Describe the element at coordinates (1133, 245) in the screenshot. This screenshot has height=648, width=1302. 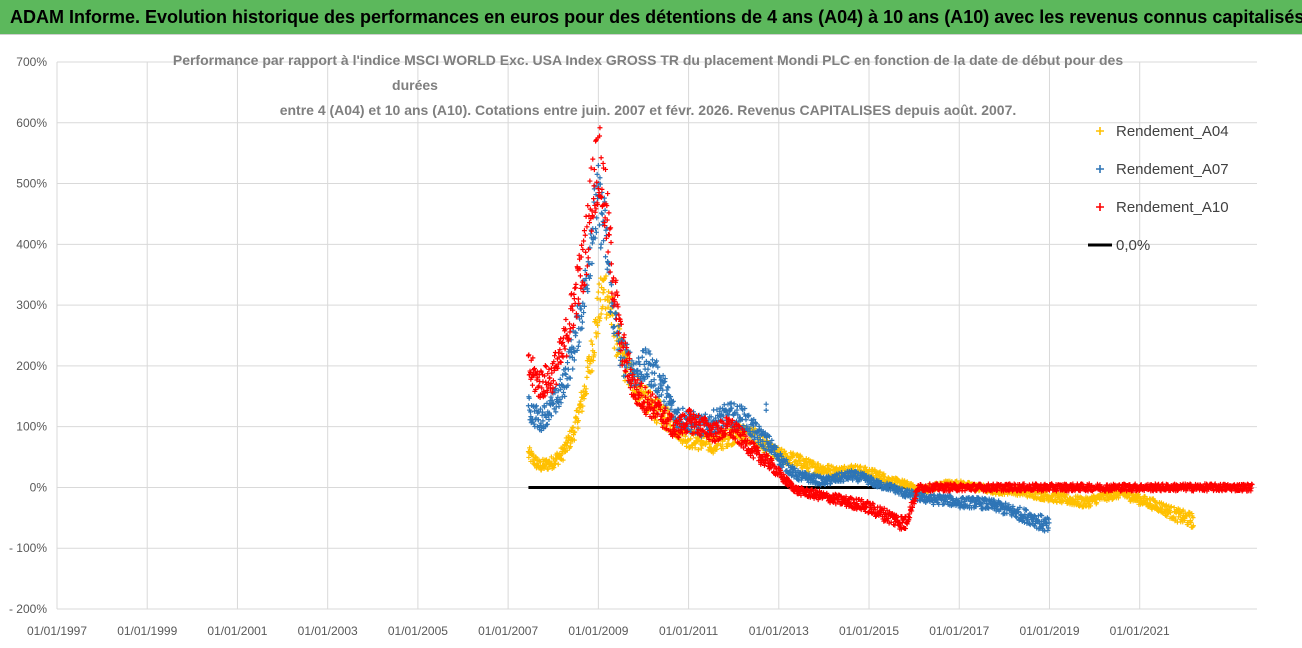
I see `legend-label: 0,0%` at that location.